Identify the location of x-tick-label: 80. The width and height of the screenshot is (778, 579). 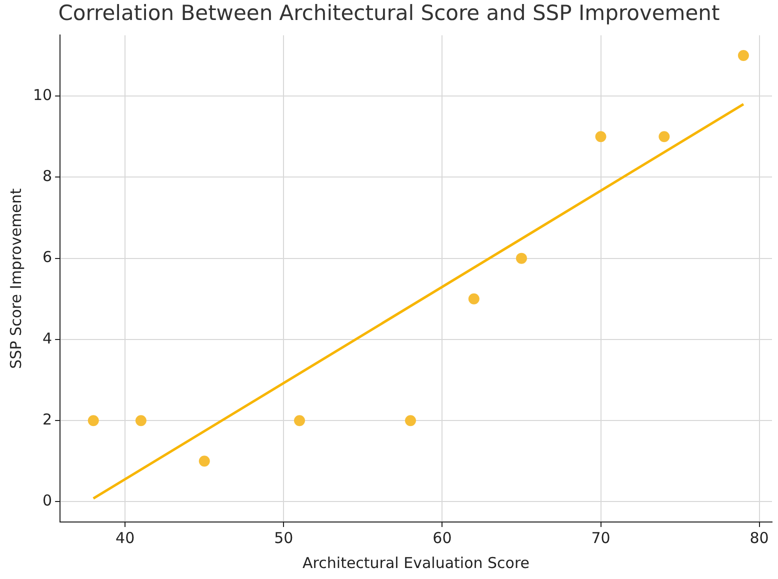
(759, 537).